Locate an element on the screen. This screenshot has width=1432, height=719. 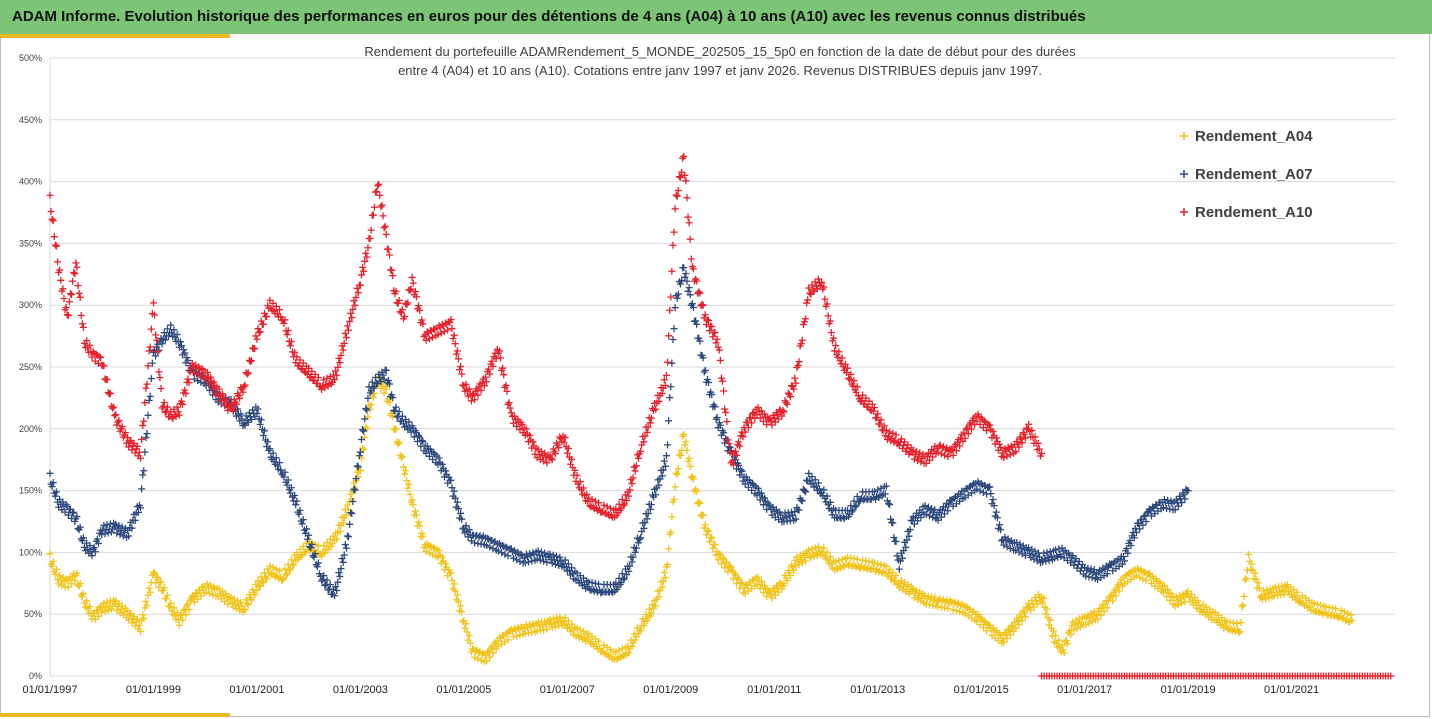
y-tick-label: 100% is located at coordinates (30, 552).